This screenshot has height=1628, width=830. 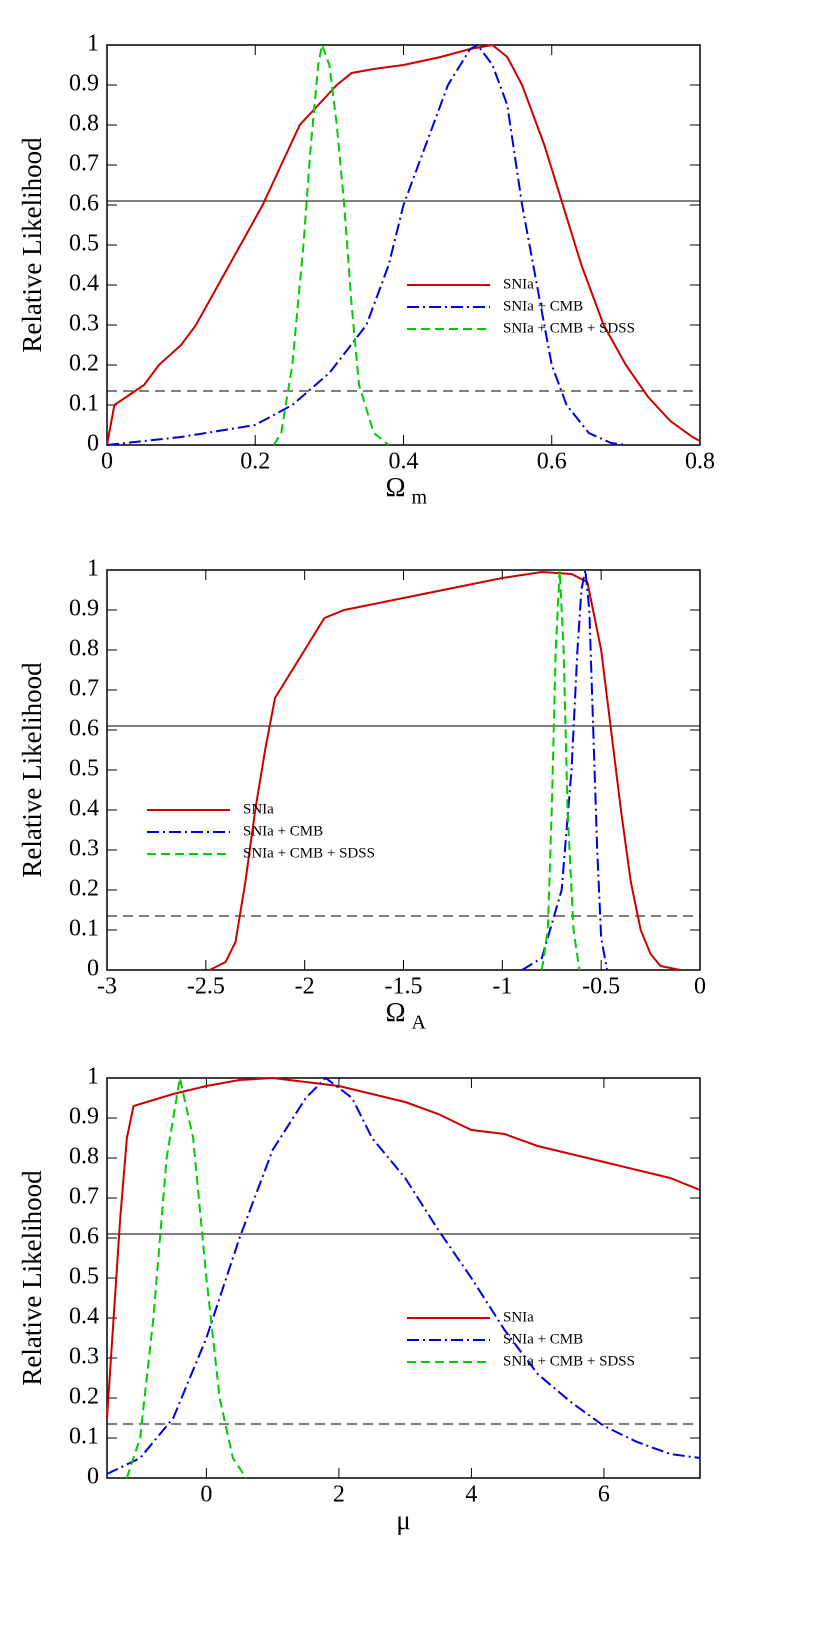 What do you see at coordinates (206, 987) in the screenshot?
I see `x-tick-label: -2.5` at bounding box center [206, 987].